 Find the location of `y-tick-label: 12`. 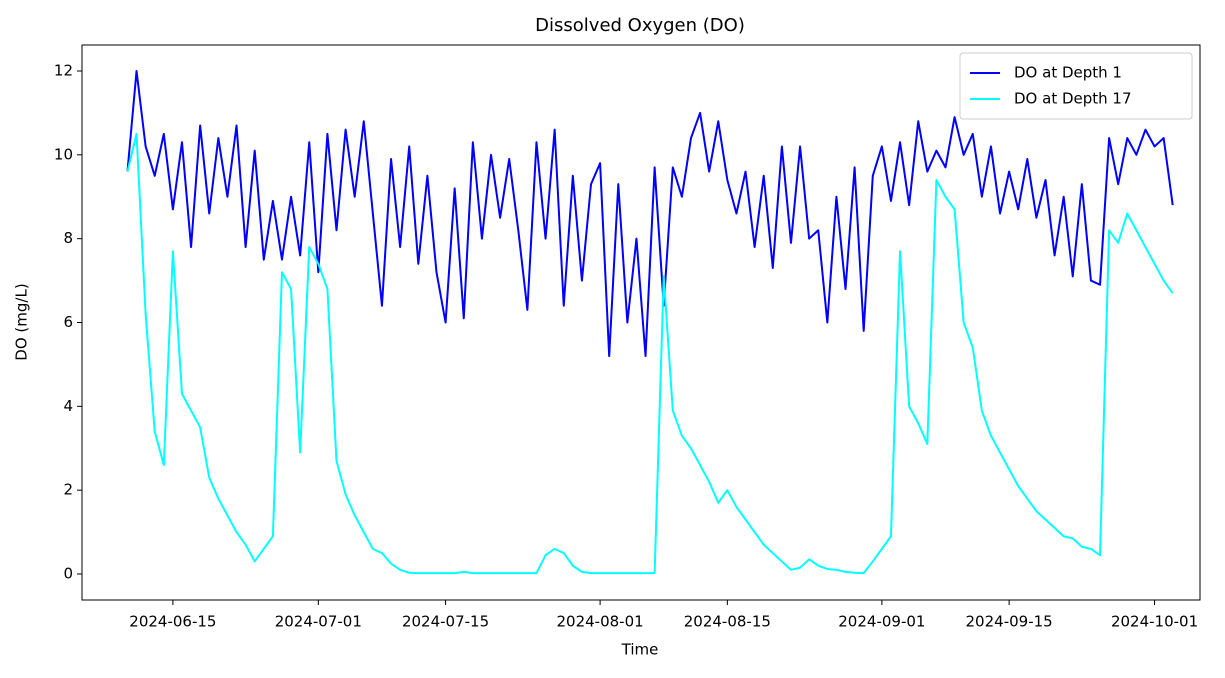

y-tick-label: 12 is located at coordinates (63, 70).